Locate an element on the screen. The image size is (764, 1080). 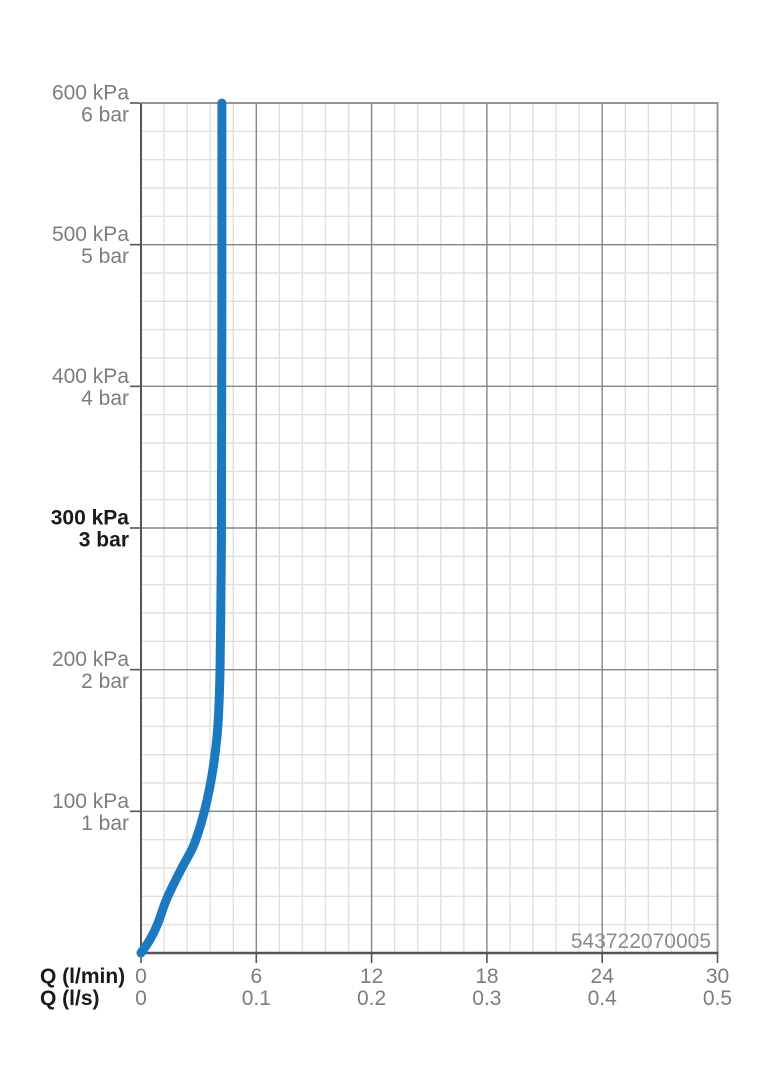
x-tick-label-lmin: 0 is located at coordinates (141, 976).